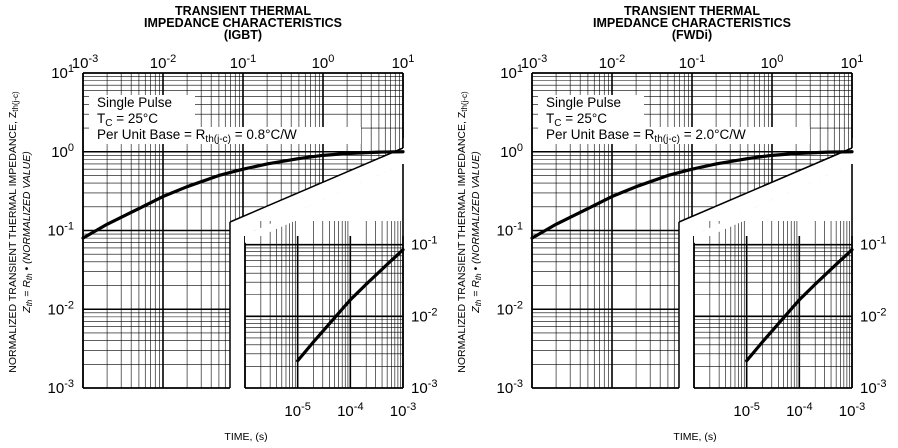 This screenshot has width=898, height=448. What do you see at coordinates (27, 212) in the screenshot?
I see `y-formula-end: • (NORMALIZED VALUE)` at bounding box center [27, 212].